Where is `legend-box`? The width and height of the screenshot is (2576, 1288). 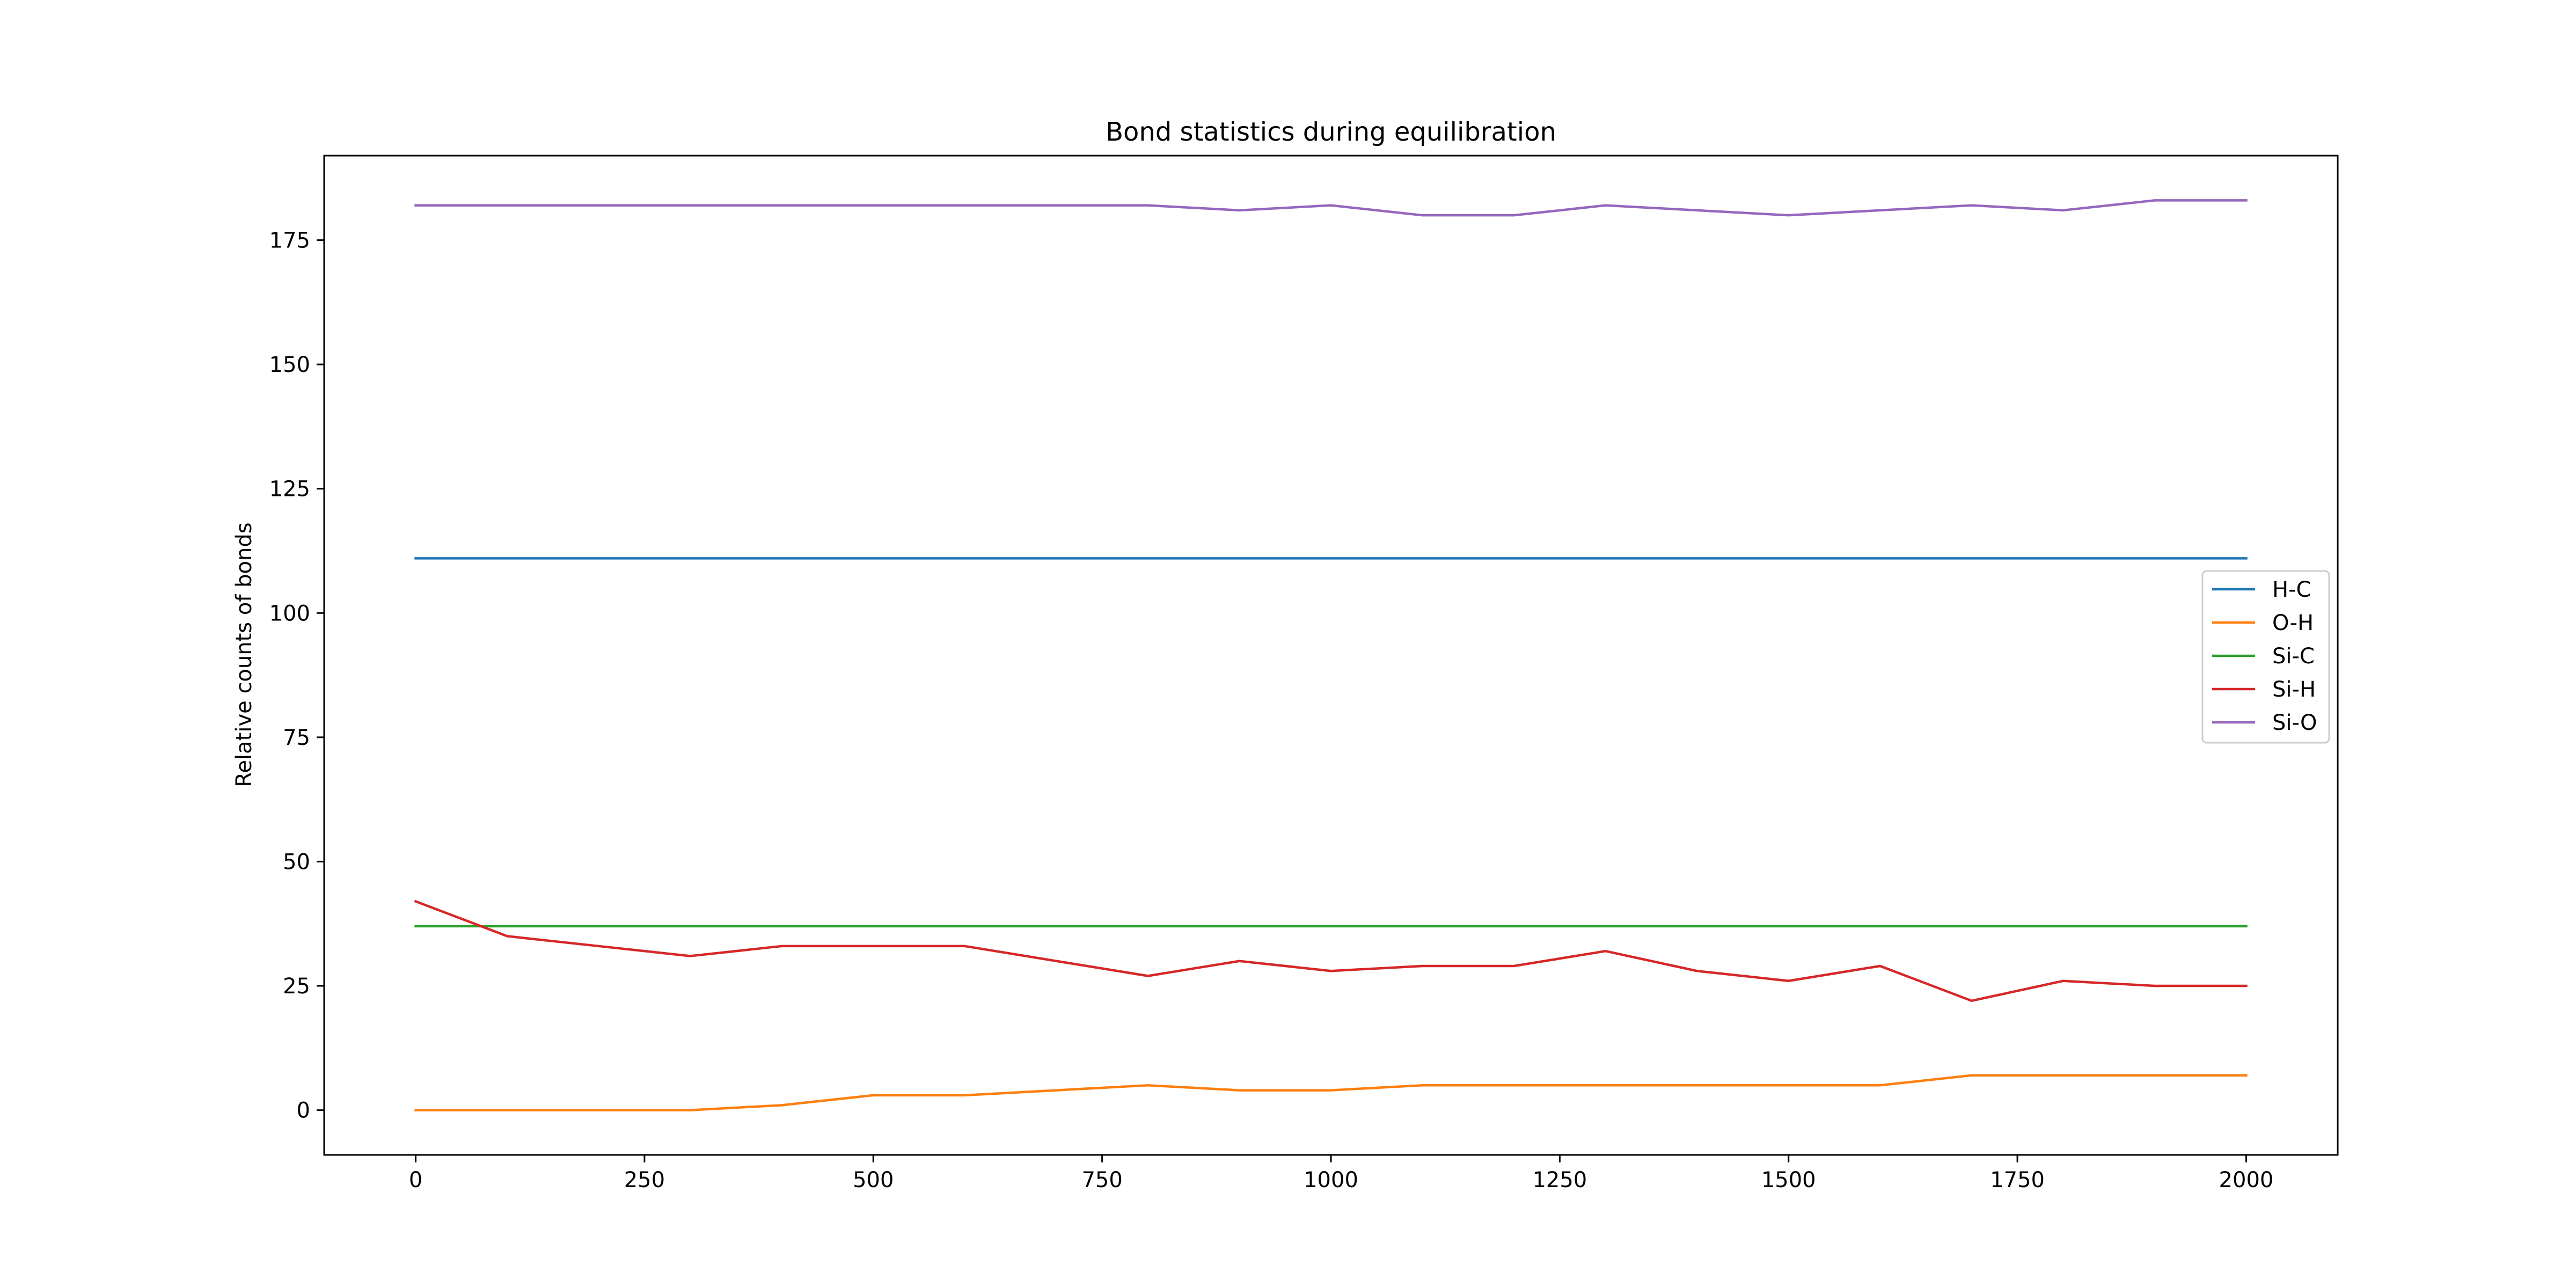 legend-box is located at coordinates (2265, 657).